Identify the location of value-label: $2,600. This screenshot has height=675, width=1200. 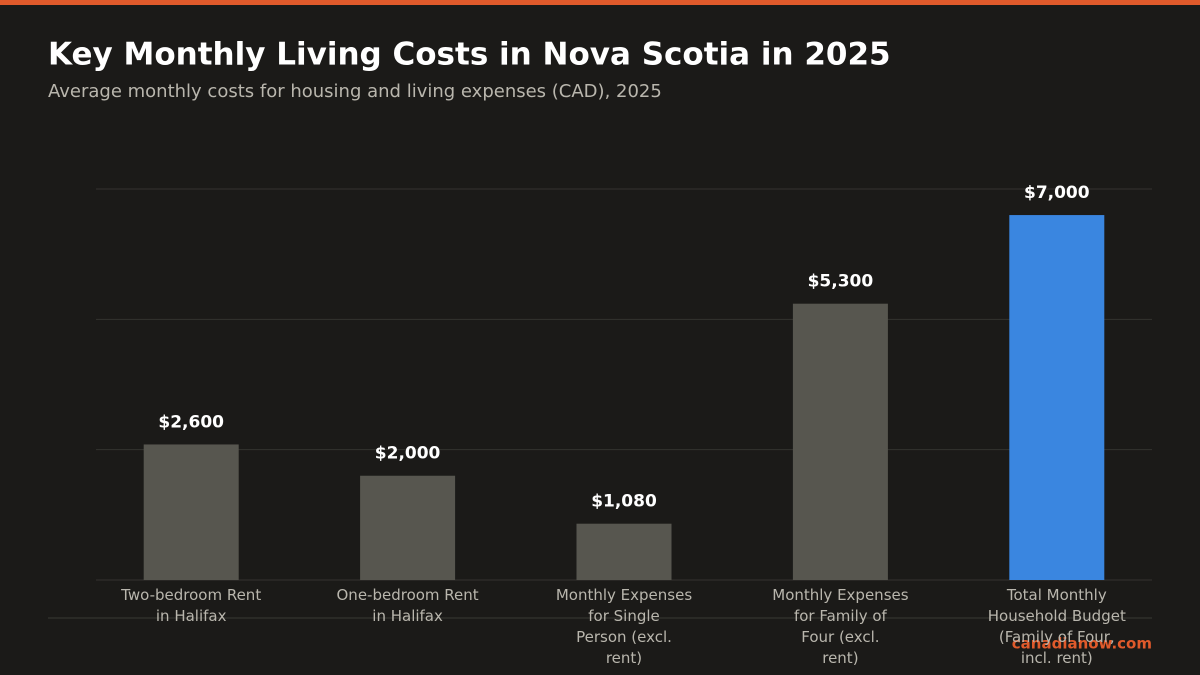
(191, 422).